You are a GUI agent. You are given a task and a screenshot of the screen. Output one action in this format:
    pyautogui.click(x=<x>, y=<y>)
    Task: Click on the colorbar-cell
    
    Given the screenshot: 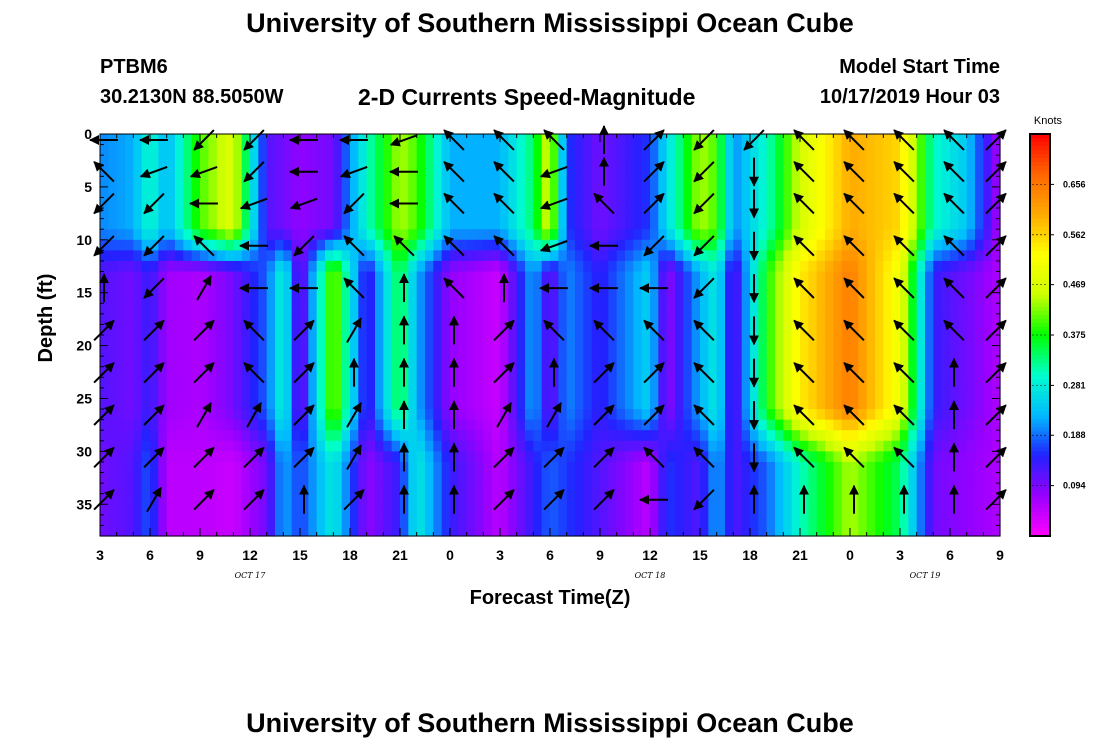 What is the action you would take?
    pyautogui.click(x=1040, y=140)
    